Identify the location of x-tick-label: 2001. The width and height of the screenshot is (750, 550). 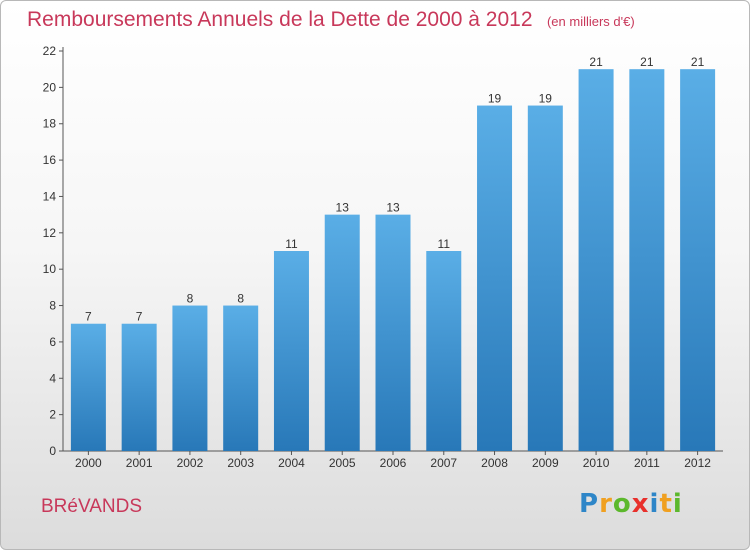
(139, 463).